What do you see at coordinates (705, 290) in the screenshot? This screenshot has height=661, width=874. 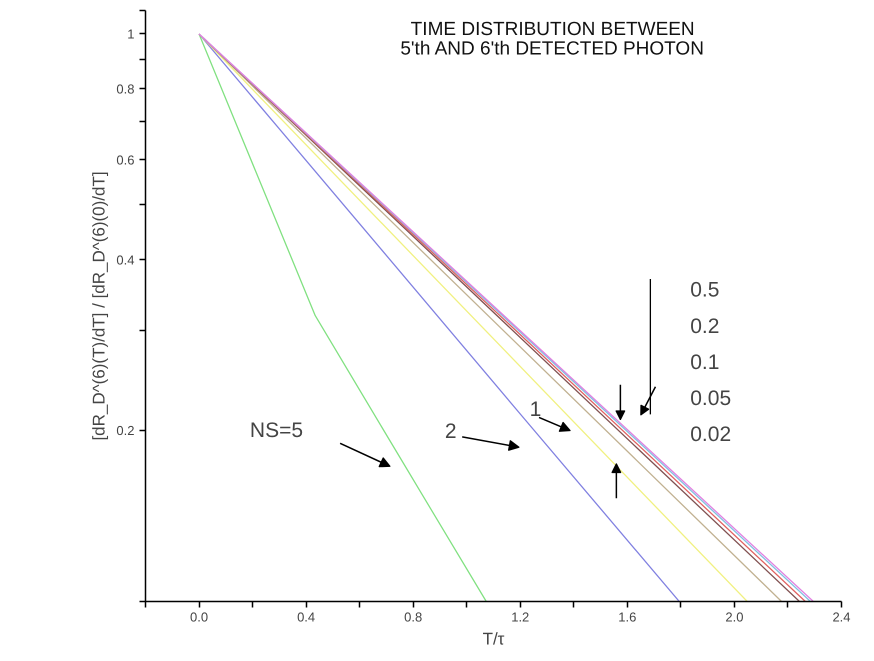 I see `annotation: 0.5` at bounding box center [705, 290].